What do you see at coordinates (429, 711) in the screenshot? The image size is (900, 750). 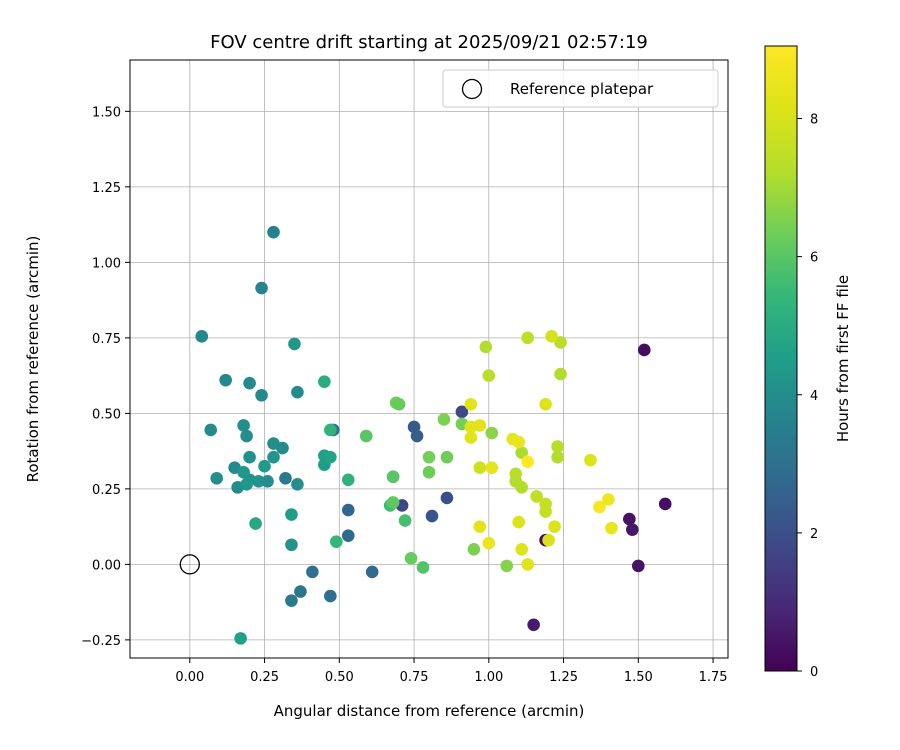 I see `x-axis-title: Angular distance from reference (arcmin)` at bounding box center [429, 711].